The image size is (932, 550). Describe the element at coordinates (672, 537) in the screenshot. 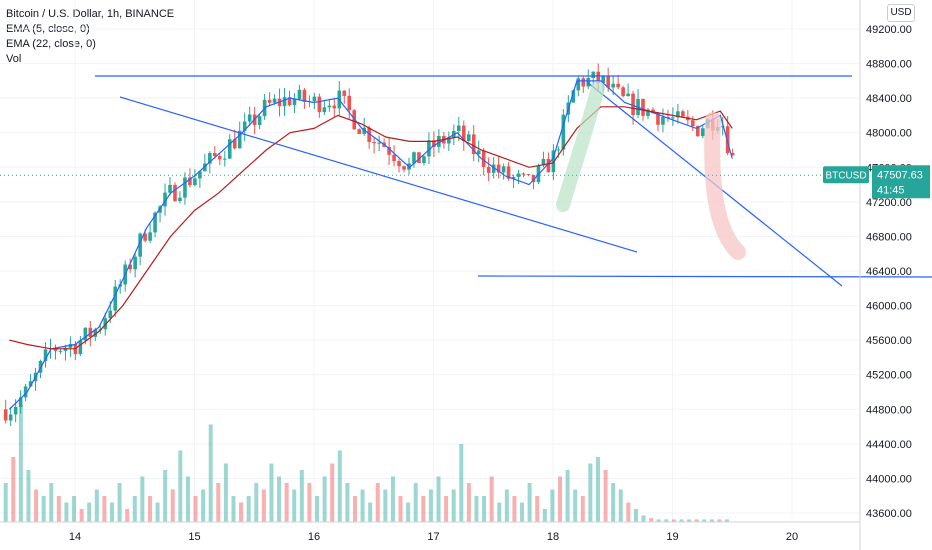

I see `x-tick-label: 19` at that location.